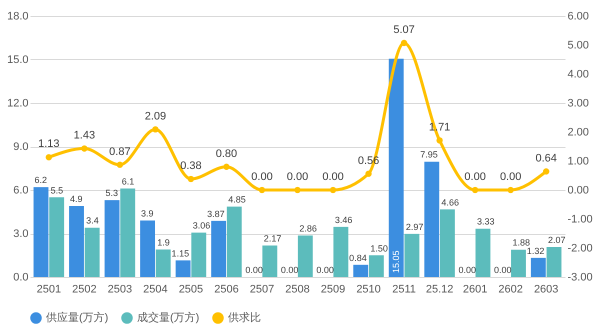 Image resolution: width=601 pixels, height=330 pixels. Describe the element at coordinates (17, 104) in the screenshot. I see `y-tick-label: 12.0` at that location.